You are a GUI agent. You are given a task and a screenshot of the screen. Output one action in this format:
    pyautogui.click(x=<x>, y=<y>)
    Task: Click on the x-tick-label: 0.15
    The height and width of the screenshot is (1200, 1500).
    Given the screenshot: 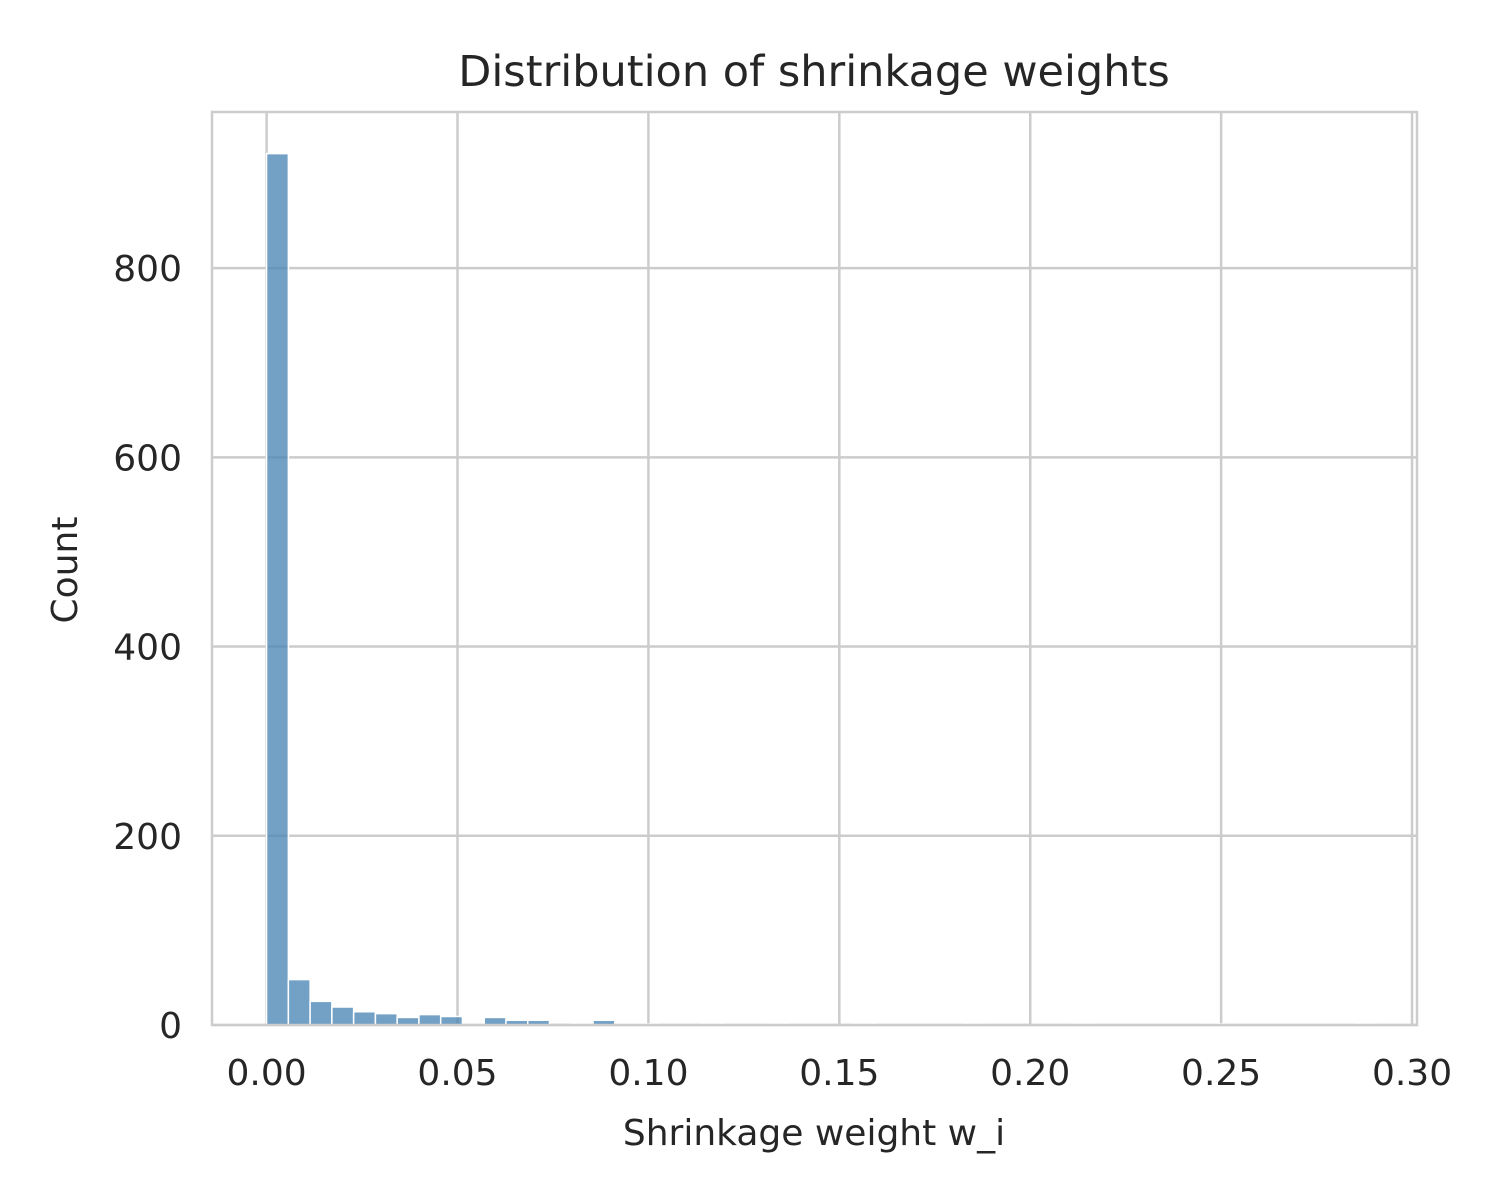 What is the action you would take?
    pyautogui.click(x=839, y=1073)
    